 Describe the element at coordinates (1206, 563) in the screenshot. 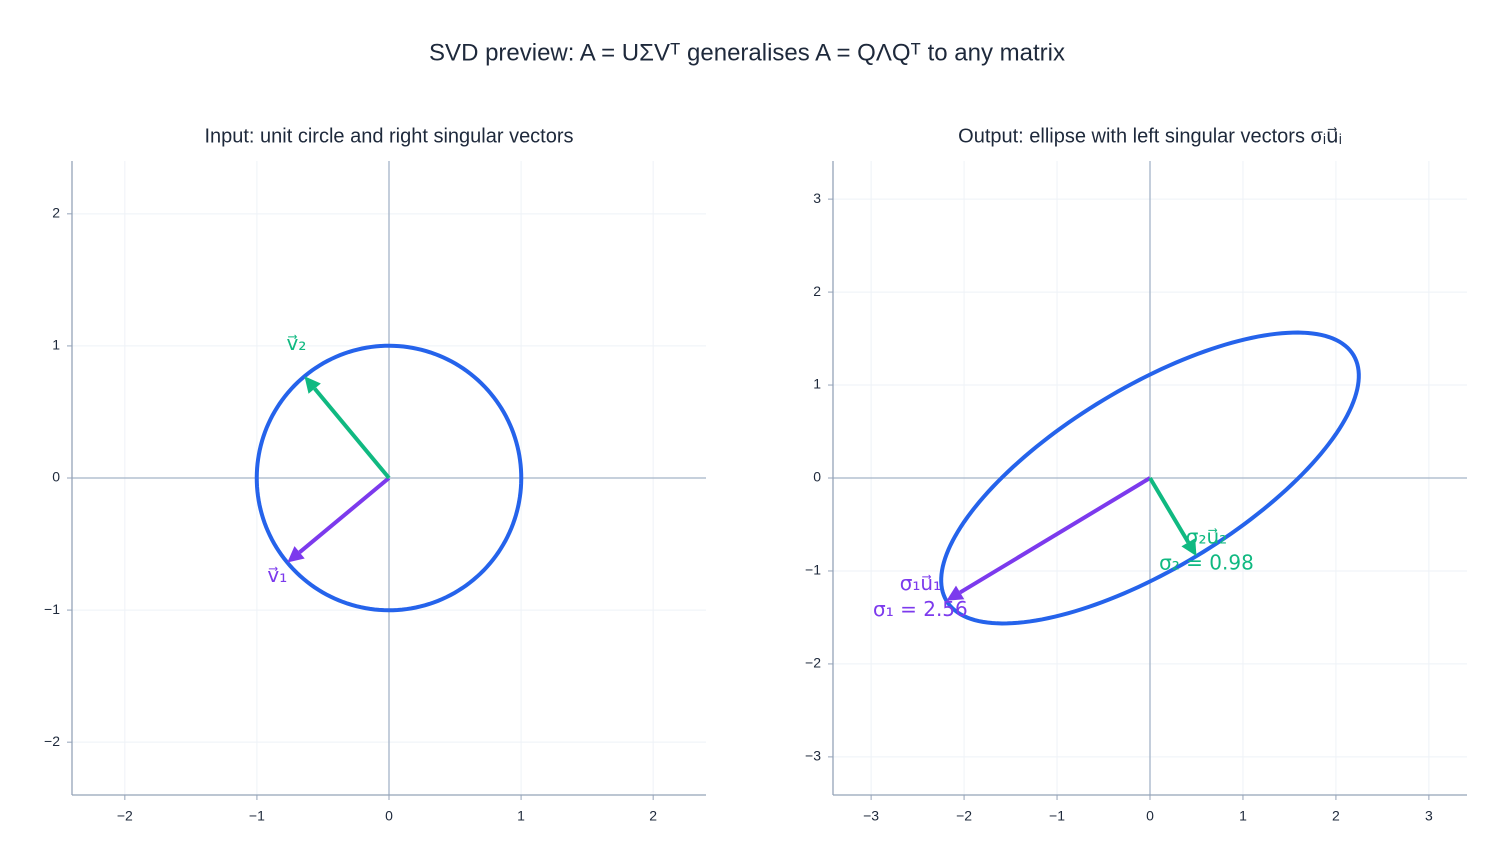

I see `vector-note: σ₂ = 0.98` at that location.